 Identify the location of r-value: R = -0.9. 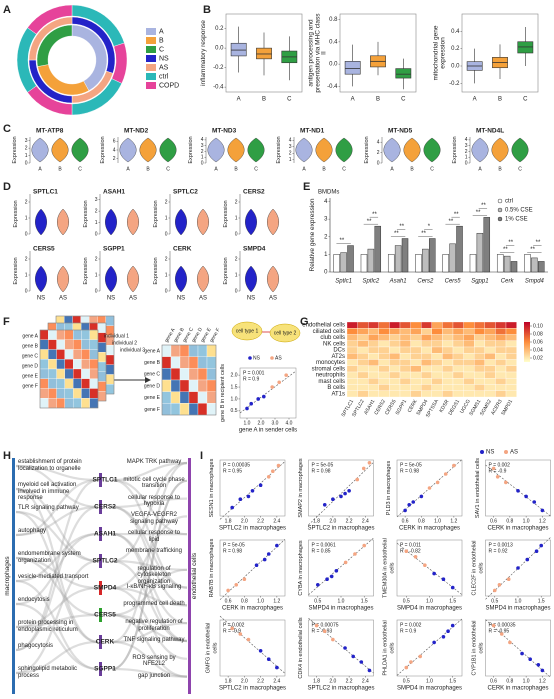
(232, 631).